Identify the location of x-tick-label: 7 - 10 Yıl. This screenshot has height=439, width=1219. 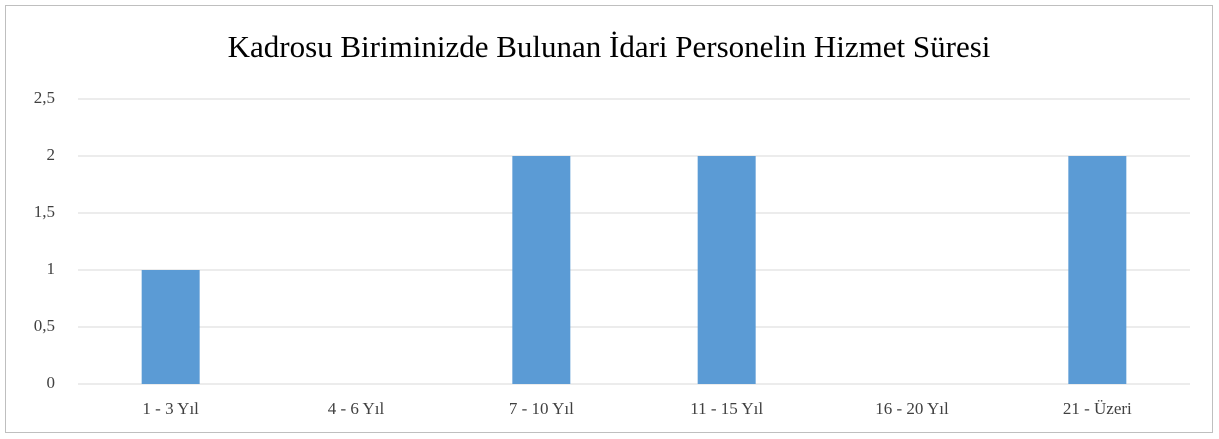
(541, 408).